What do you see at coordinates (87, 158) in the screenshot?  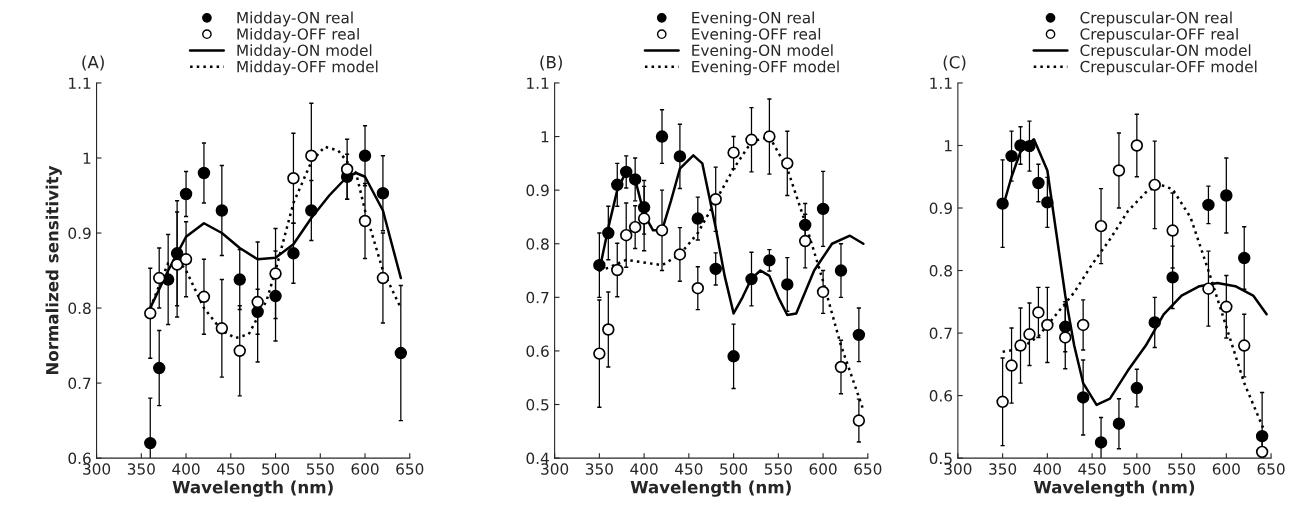 I see `y-tick-label: 1` at bounding box center [87, 158].